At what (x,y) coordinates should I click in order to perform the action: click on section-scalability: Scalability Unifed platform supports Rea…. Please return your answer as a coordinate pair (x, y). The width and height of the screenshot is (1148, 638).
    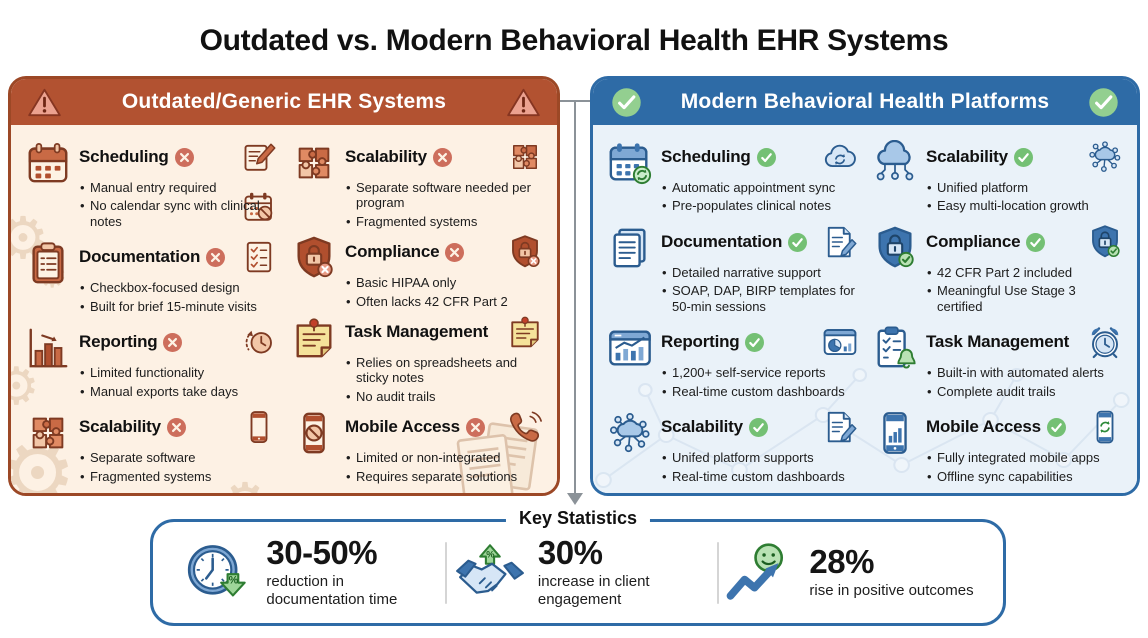
    Looking at the image, I should click on (732, 446).